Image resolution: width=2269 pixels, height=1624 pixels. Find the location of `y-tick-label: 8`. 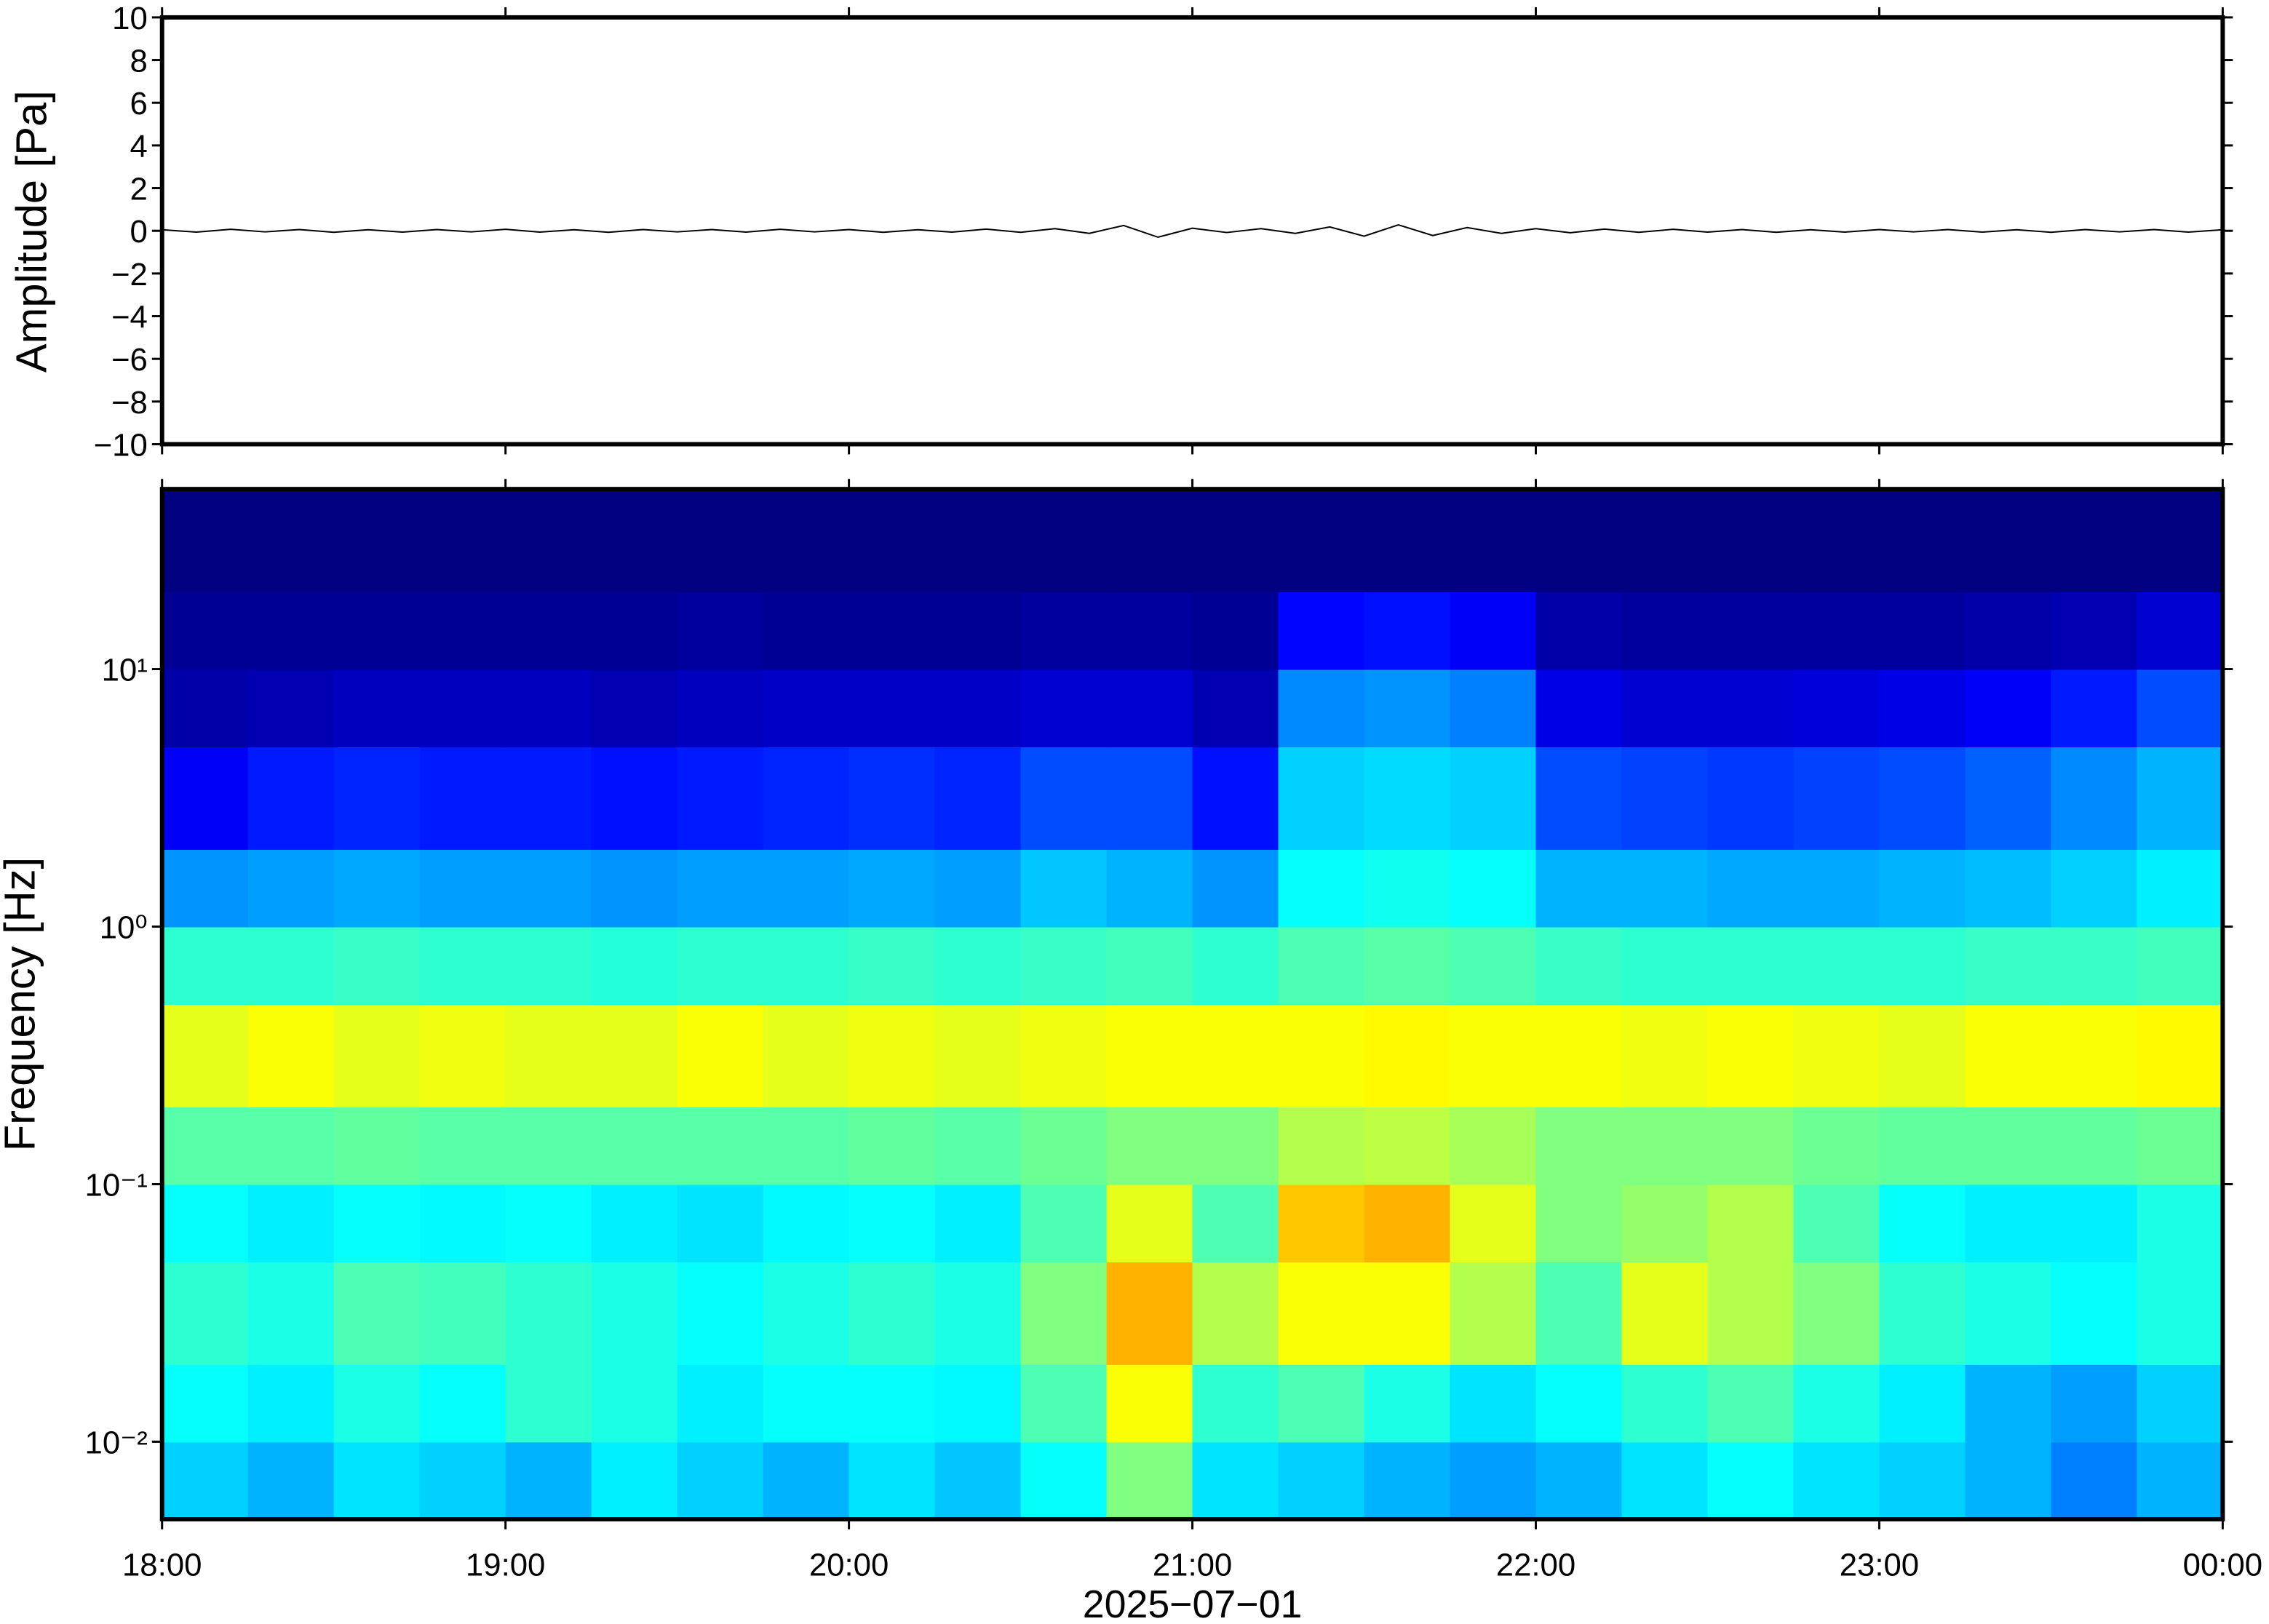

y-tick-label: 8 is located at coordinates (139, 61).